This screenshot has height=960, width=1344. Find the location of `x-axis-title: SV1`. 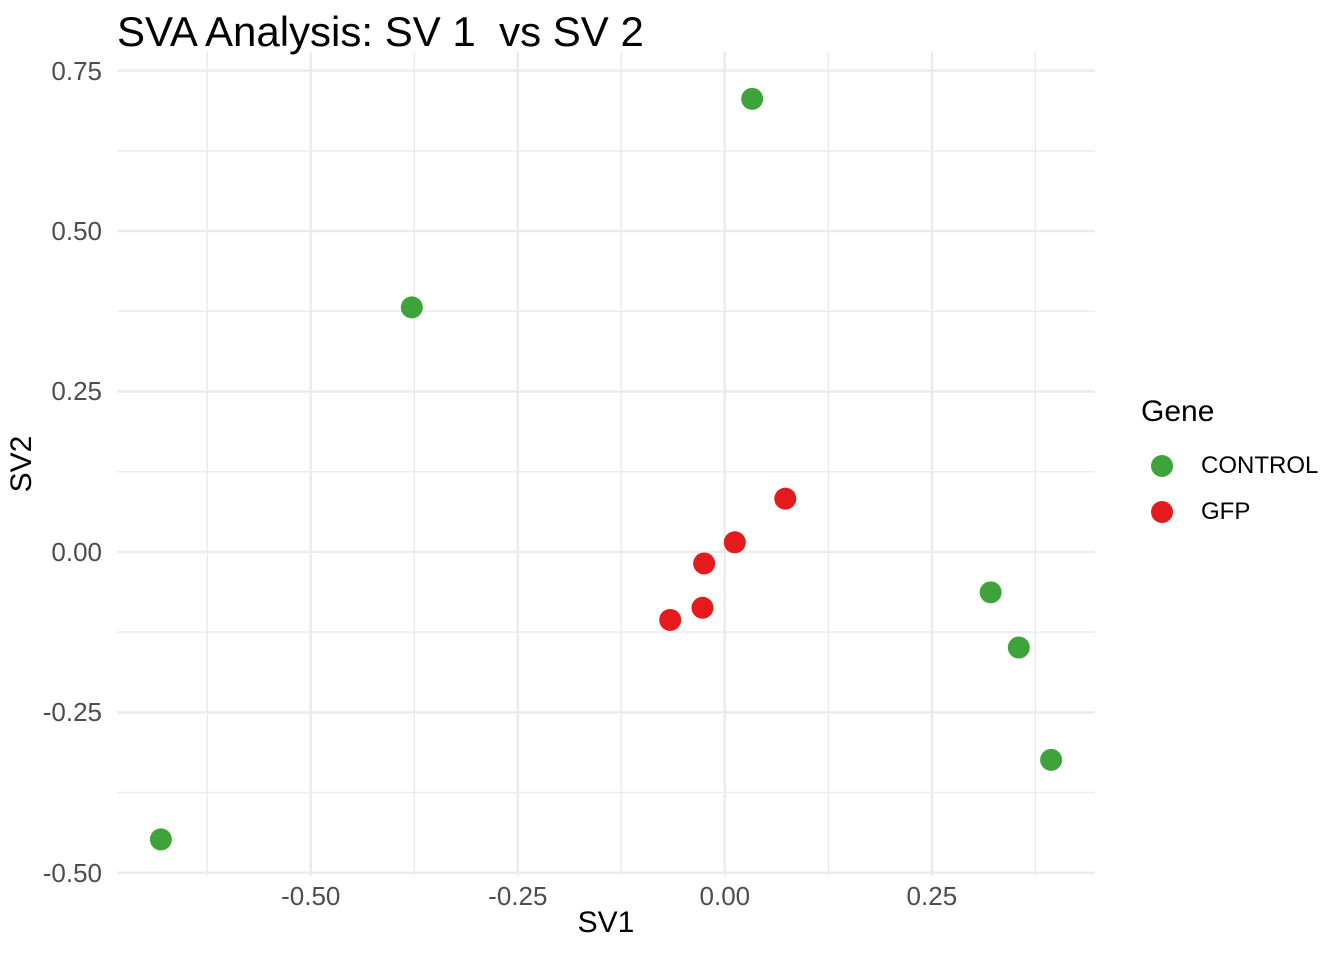

x-axis-title: SV1 is located at coordinates (606, 922).